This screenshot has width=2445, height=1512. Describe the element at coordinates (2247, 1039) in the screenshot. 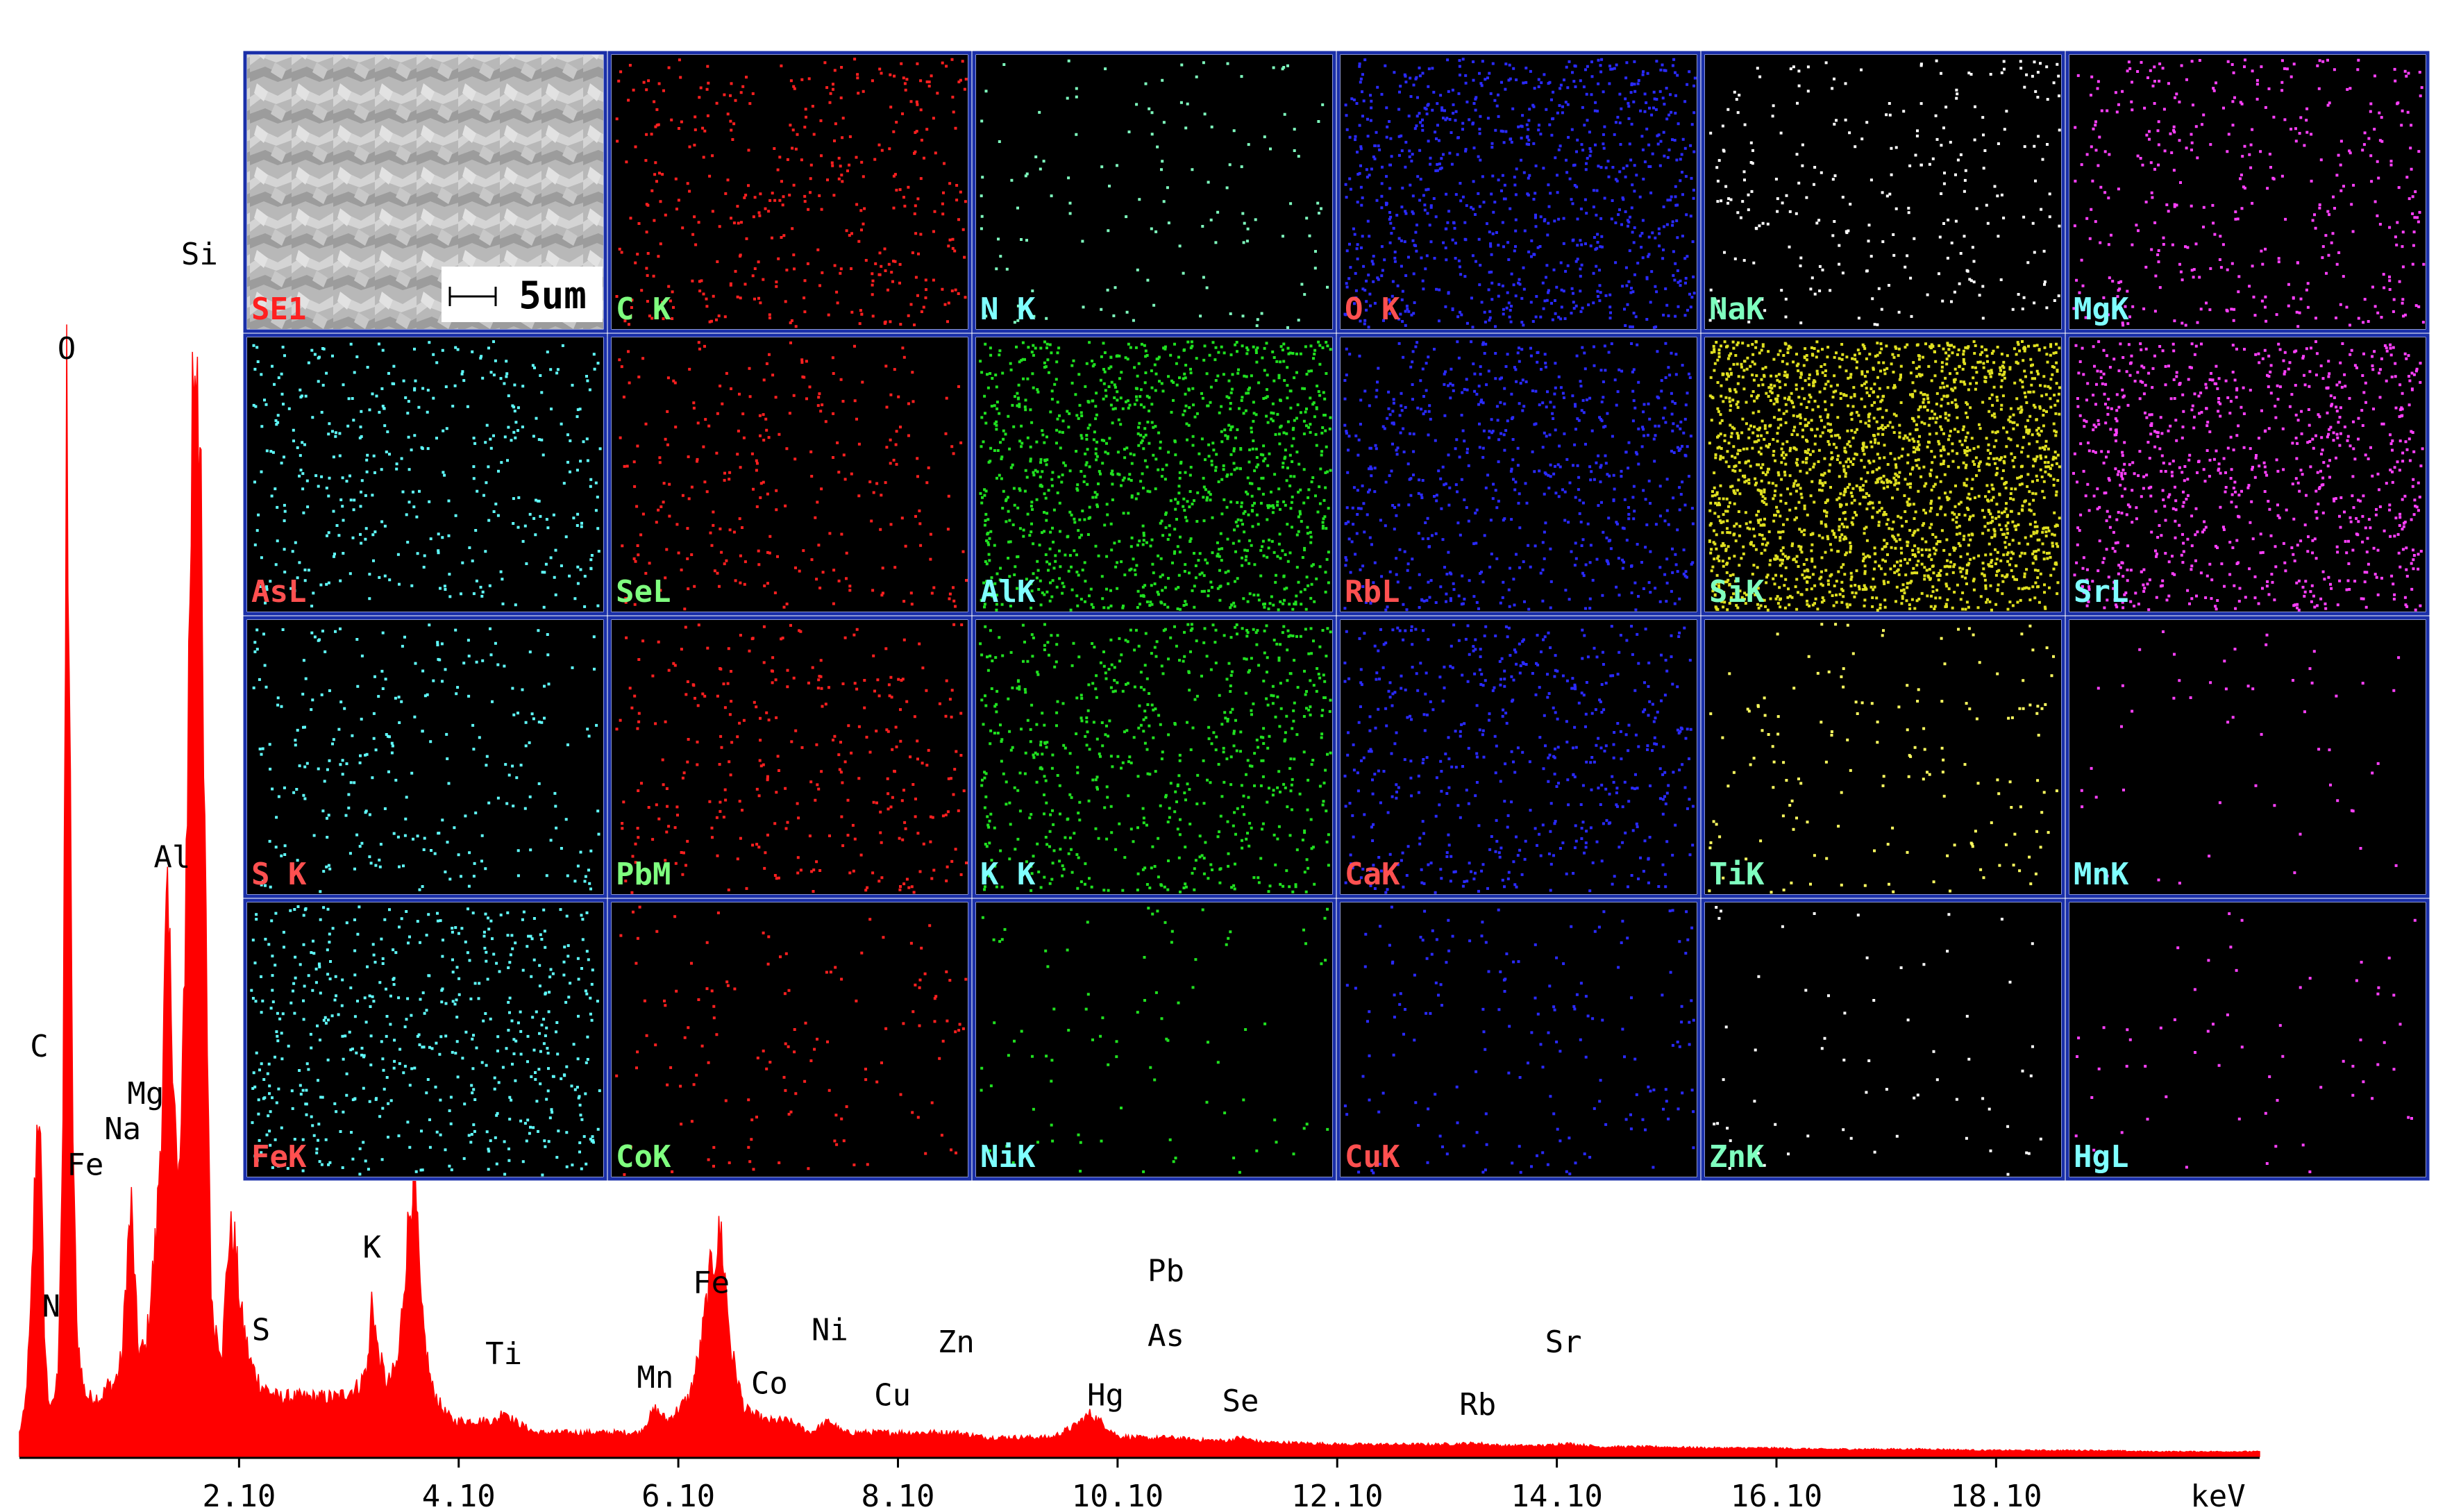

I see `map-tile: HgL` at that location.